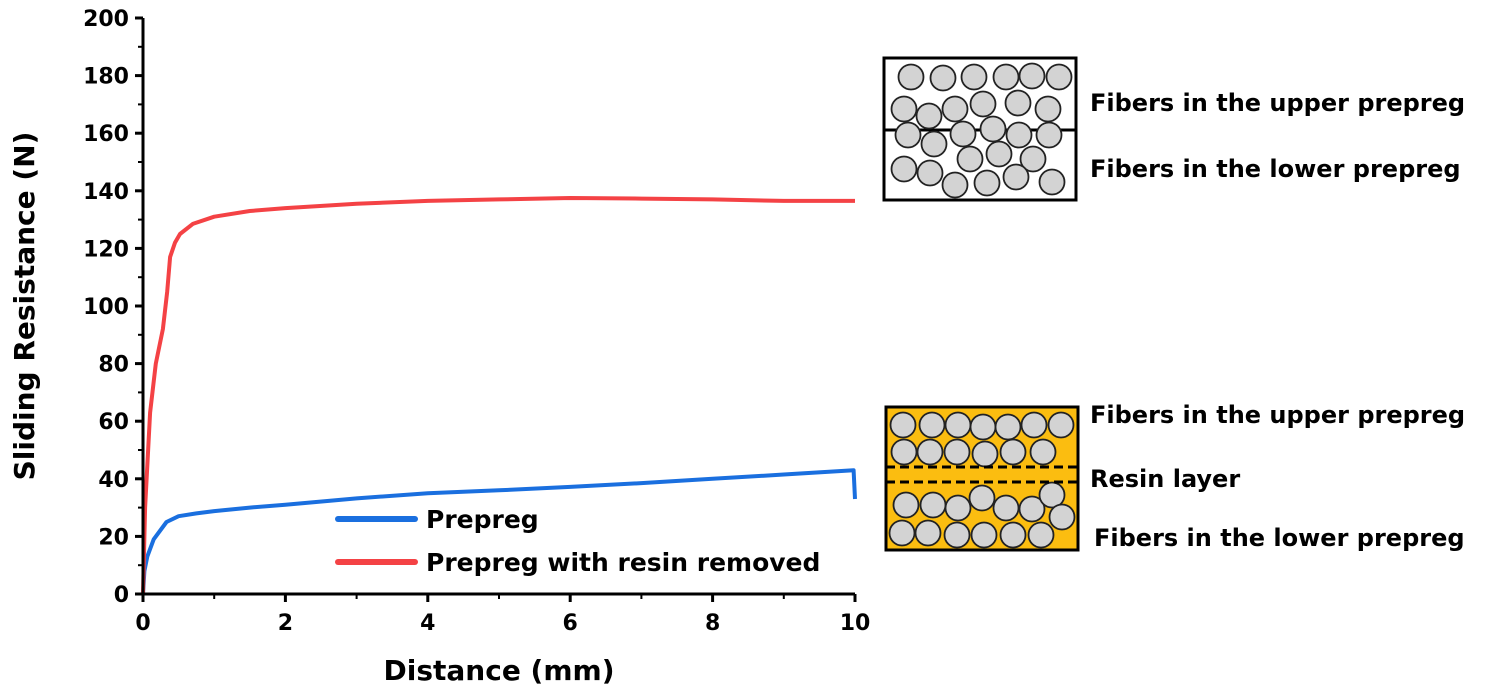 The image size is (1500, 694). Describe the element at coordinates (106, 19) in the screenshot. I see `y-tick-label: 200` at that location.